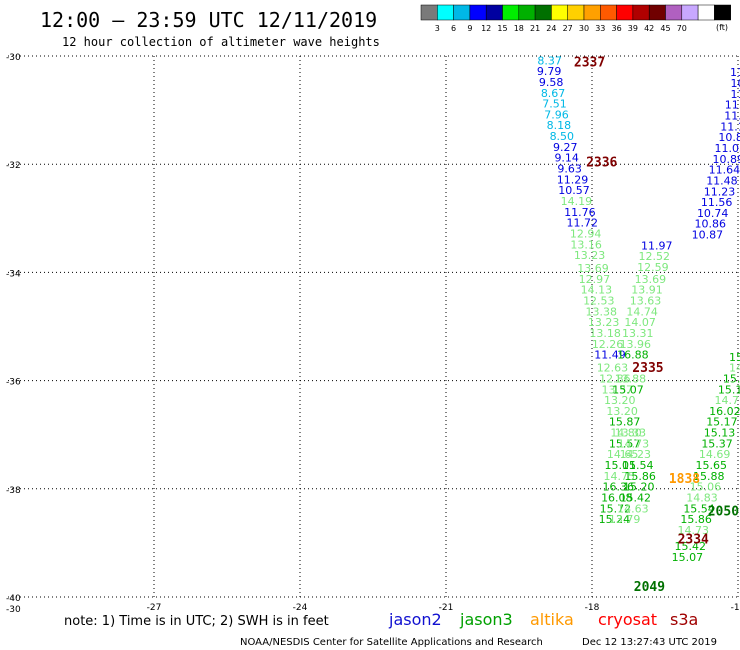  I want to click on wave-height-point: 15.20, so click(639, 487).